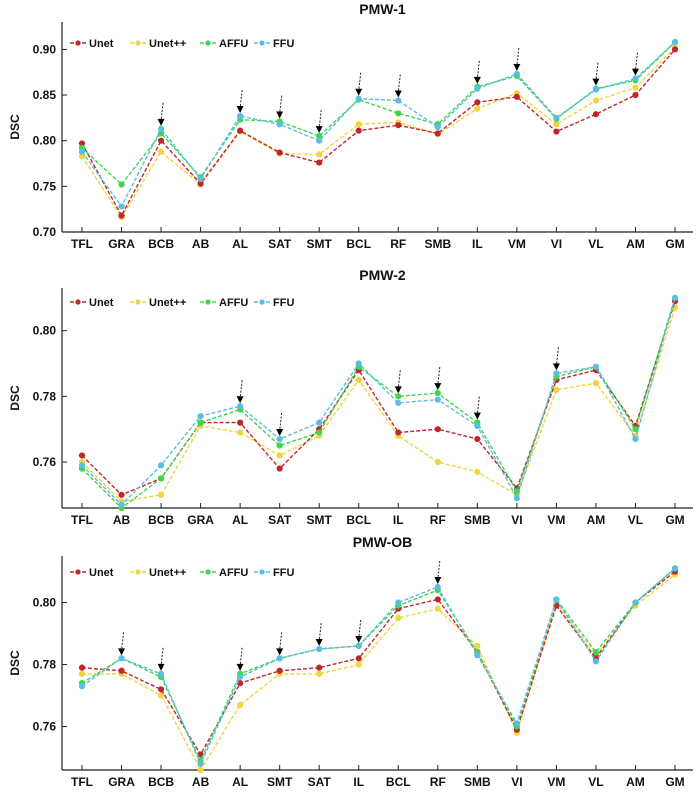 The image size is (699, 795). What do you see at coordinates (208, 43) in the screenshot?
I see `legend-swatch-dot-affu` at bounding box center [208, 43].